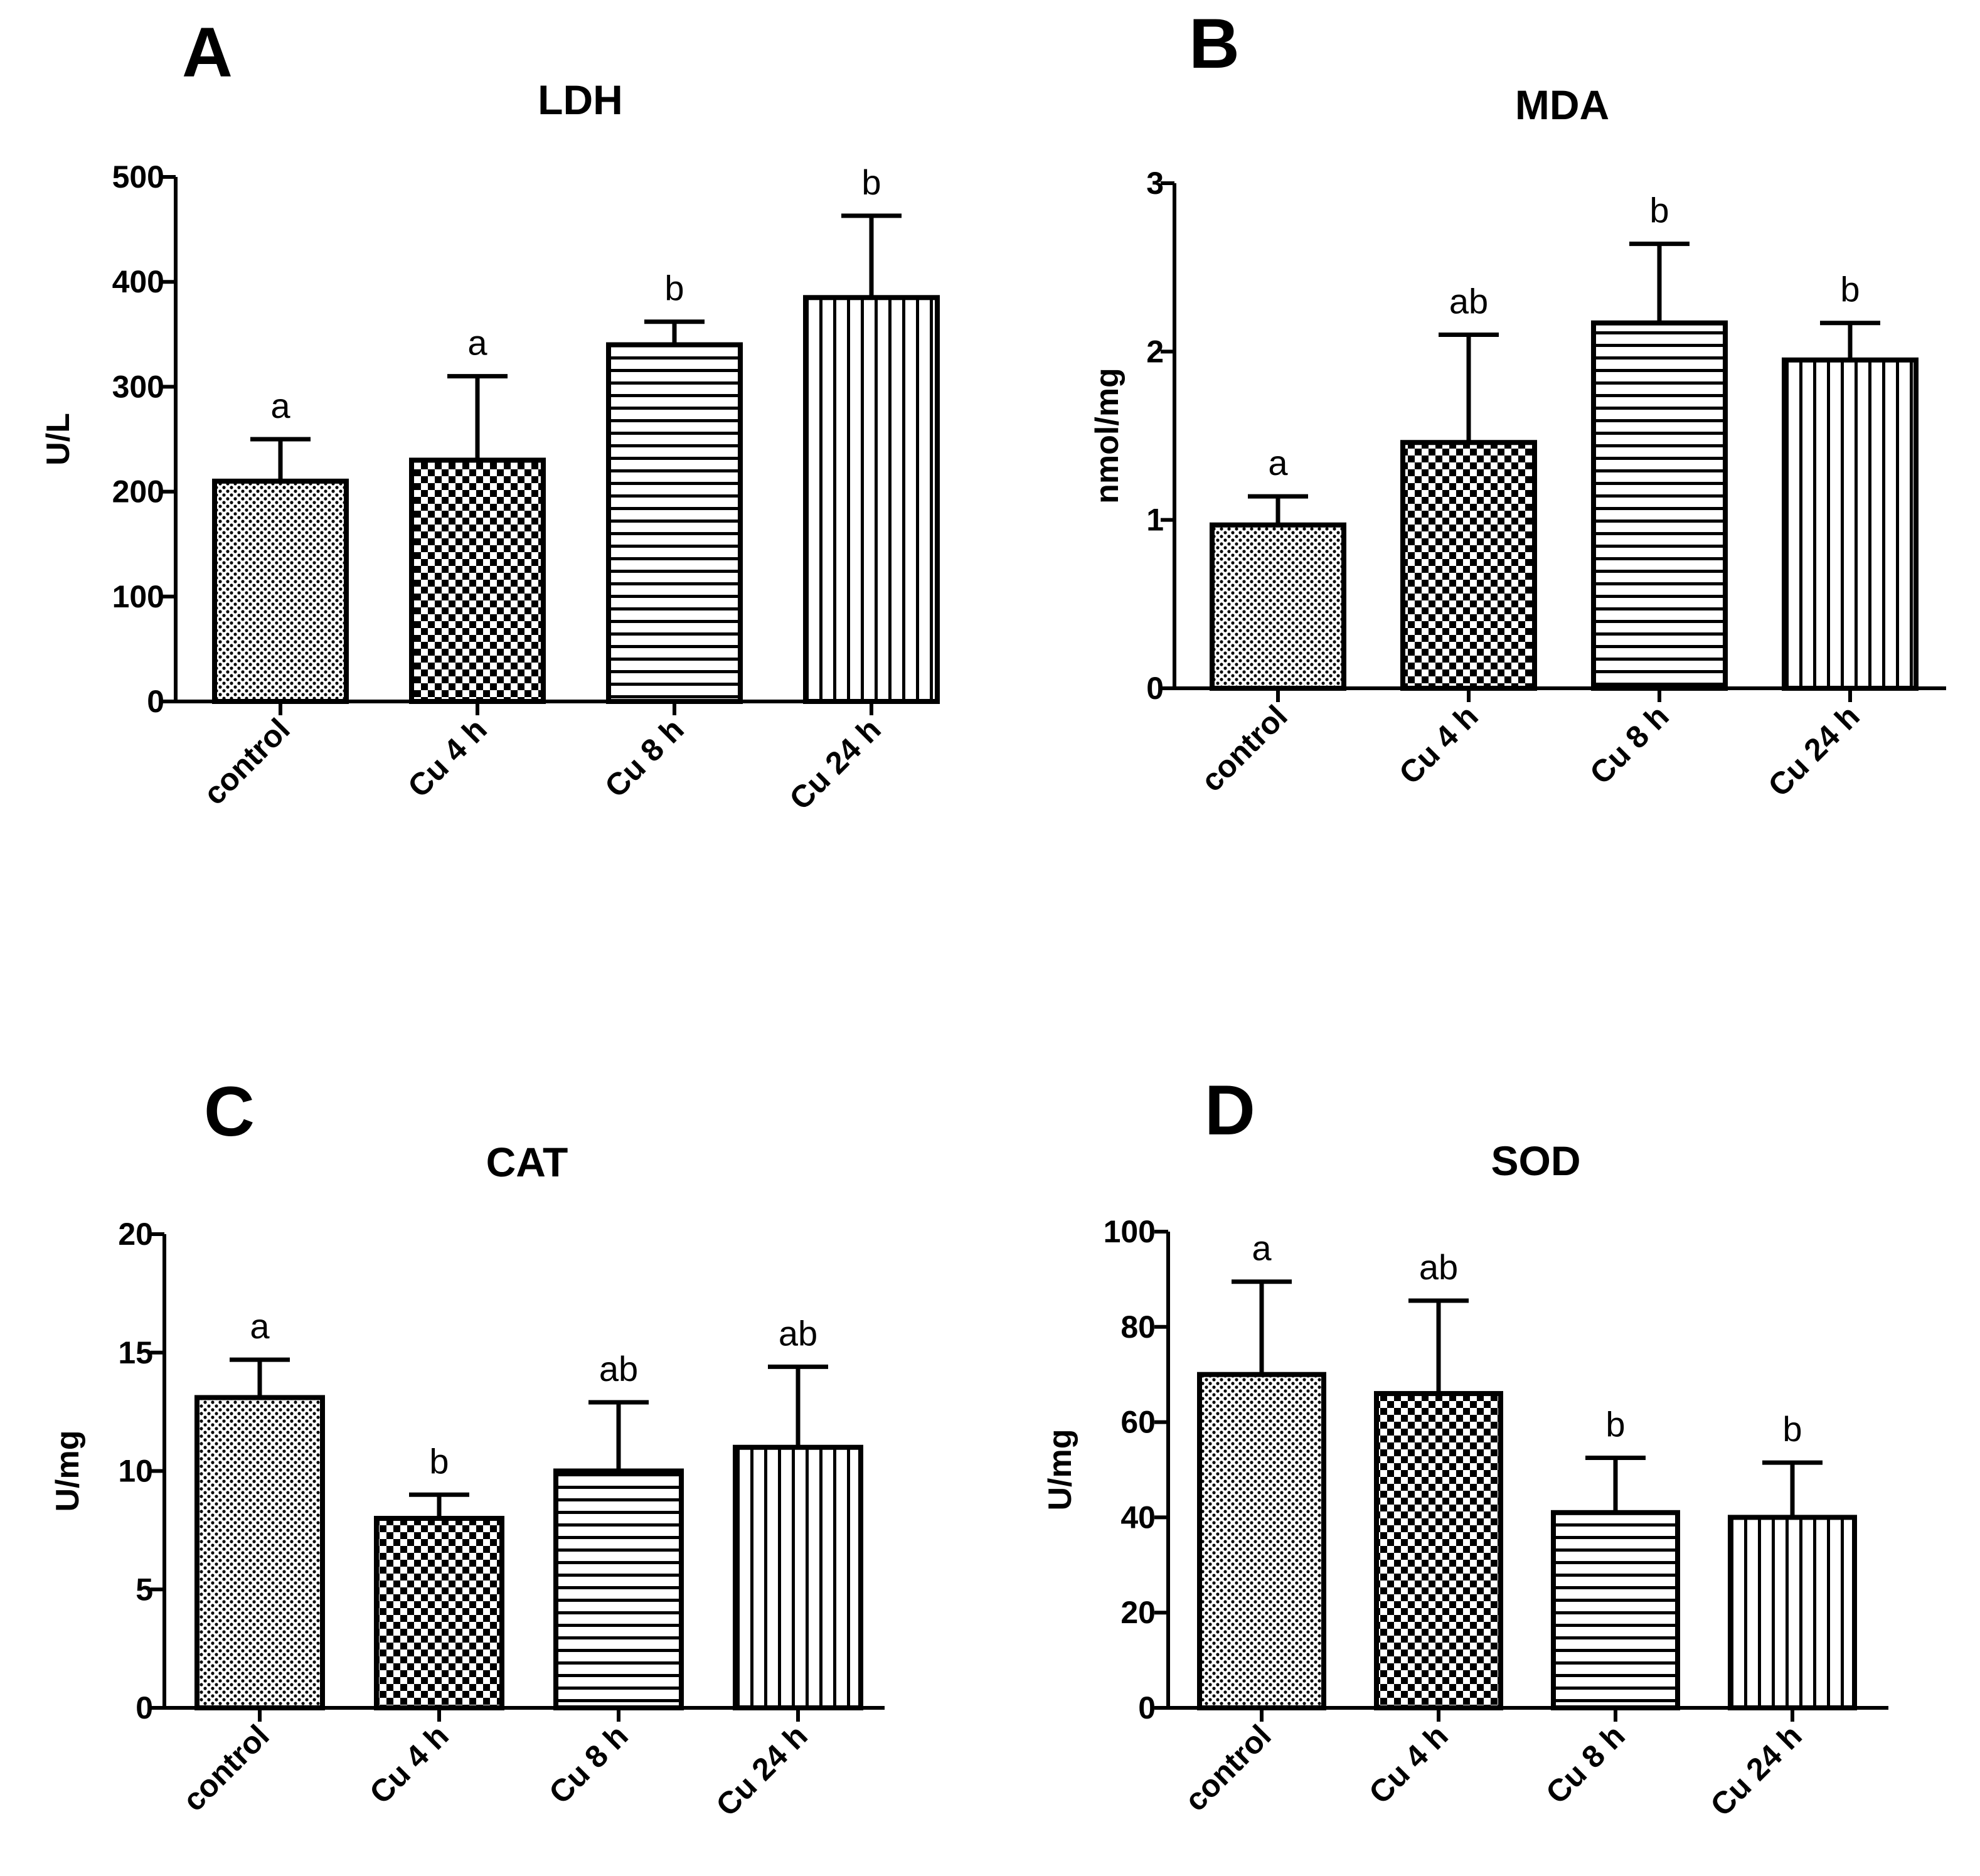 This screenshot has width=1980, height=1876. Describe the element at coordinates (1535, 1161) in the screenshot. I see `chart-title: SOD` at that location.